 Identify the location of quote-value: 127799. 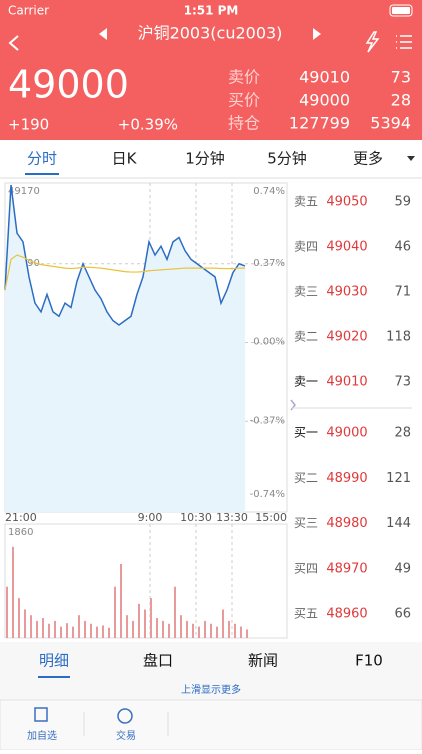
(319, 123).